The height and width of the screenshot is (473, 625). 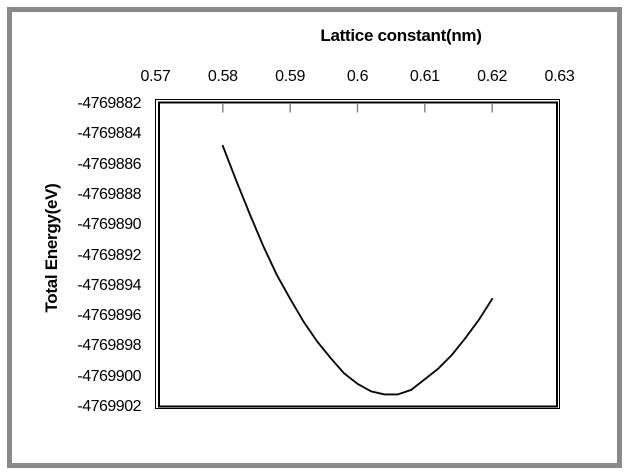 What do you see at coordinates (492, 76) in the screenshot?
I see `x-tick-label: 0.62` at bounding box center [492, 76].